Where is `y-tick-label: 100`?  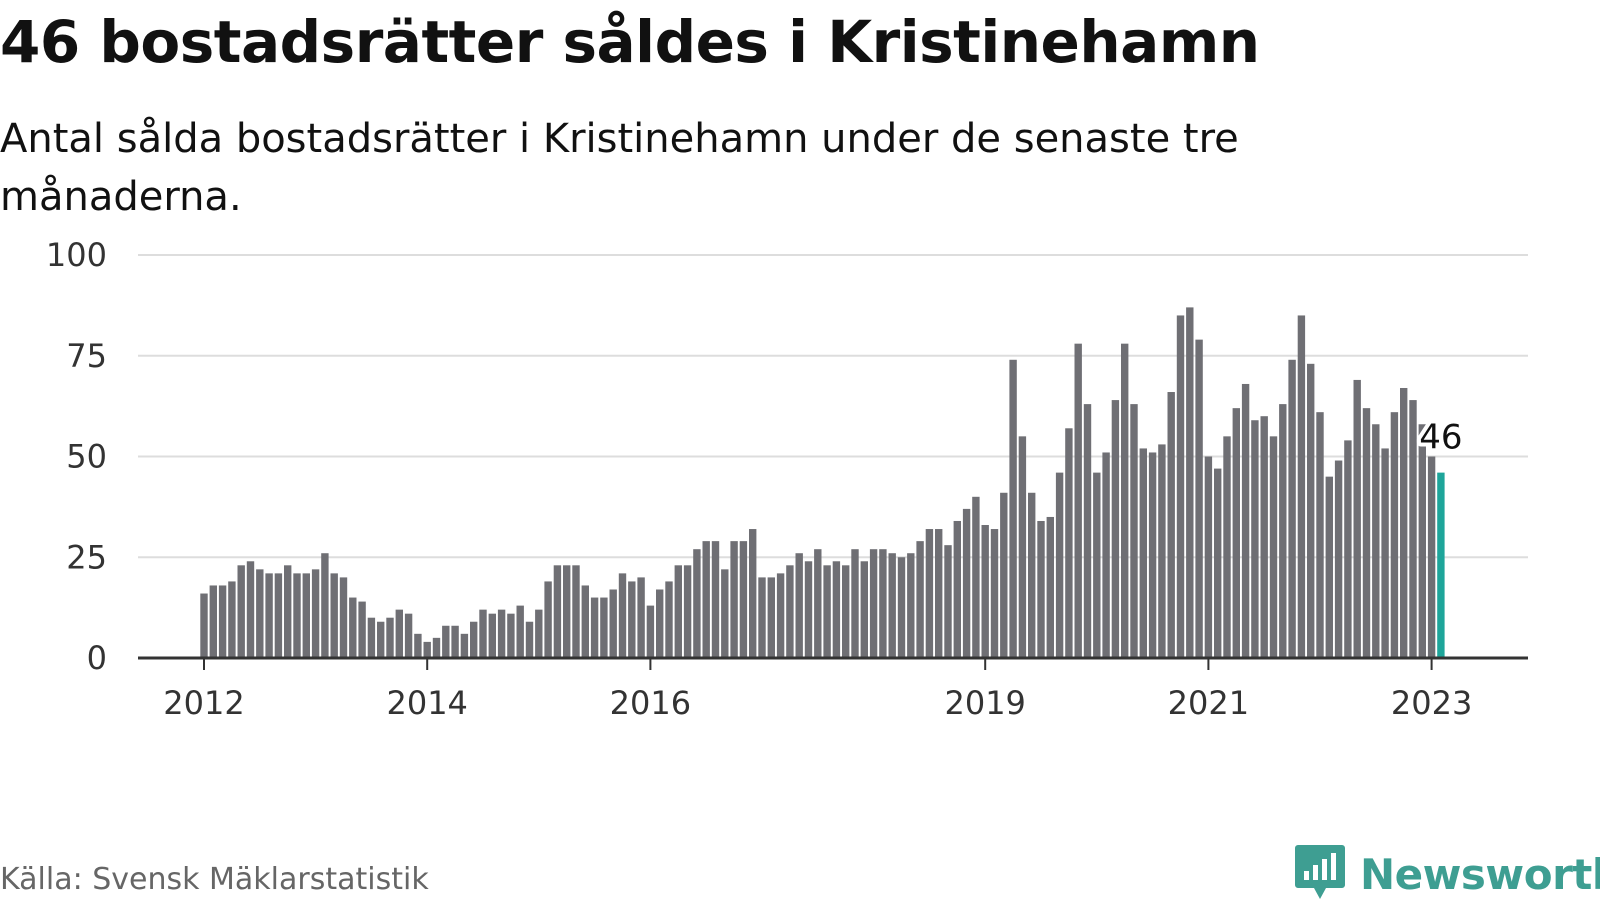 y-tick-label: 100 is located at coordinates (76, 255).